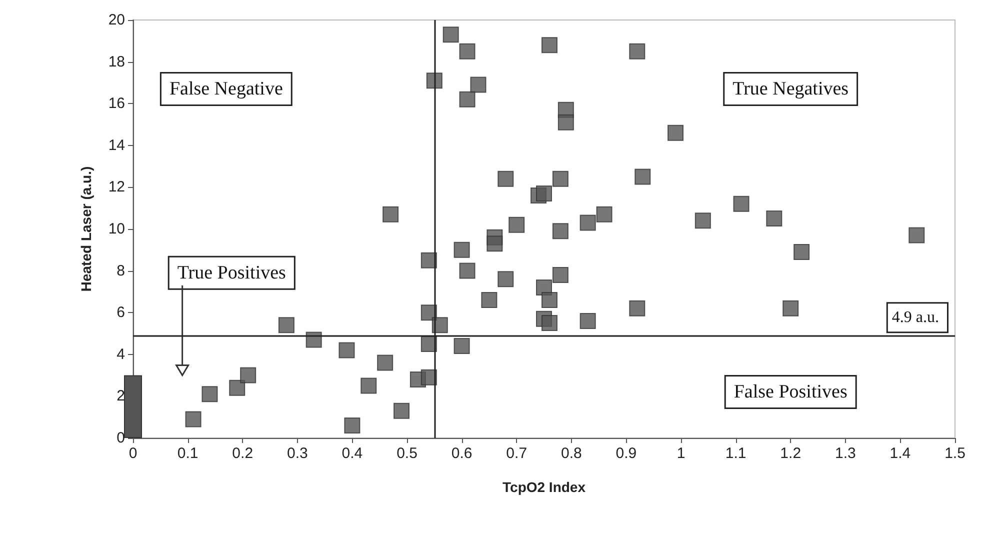 Image resolution: width=989 pixels, height=542 pixels. I want to click on x-tick-label: 1, so click(681, 453).